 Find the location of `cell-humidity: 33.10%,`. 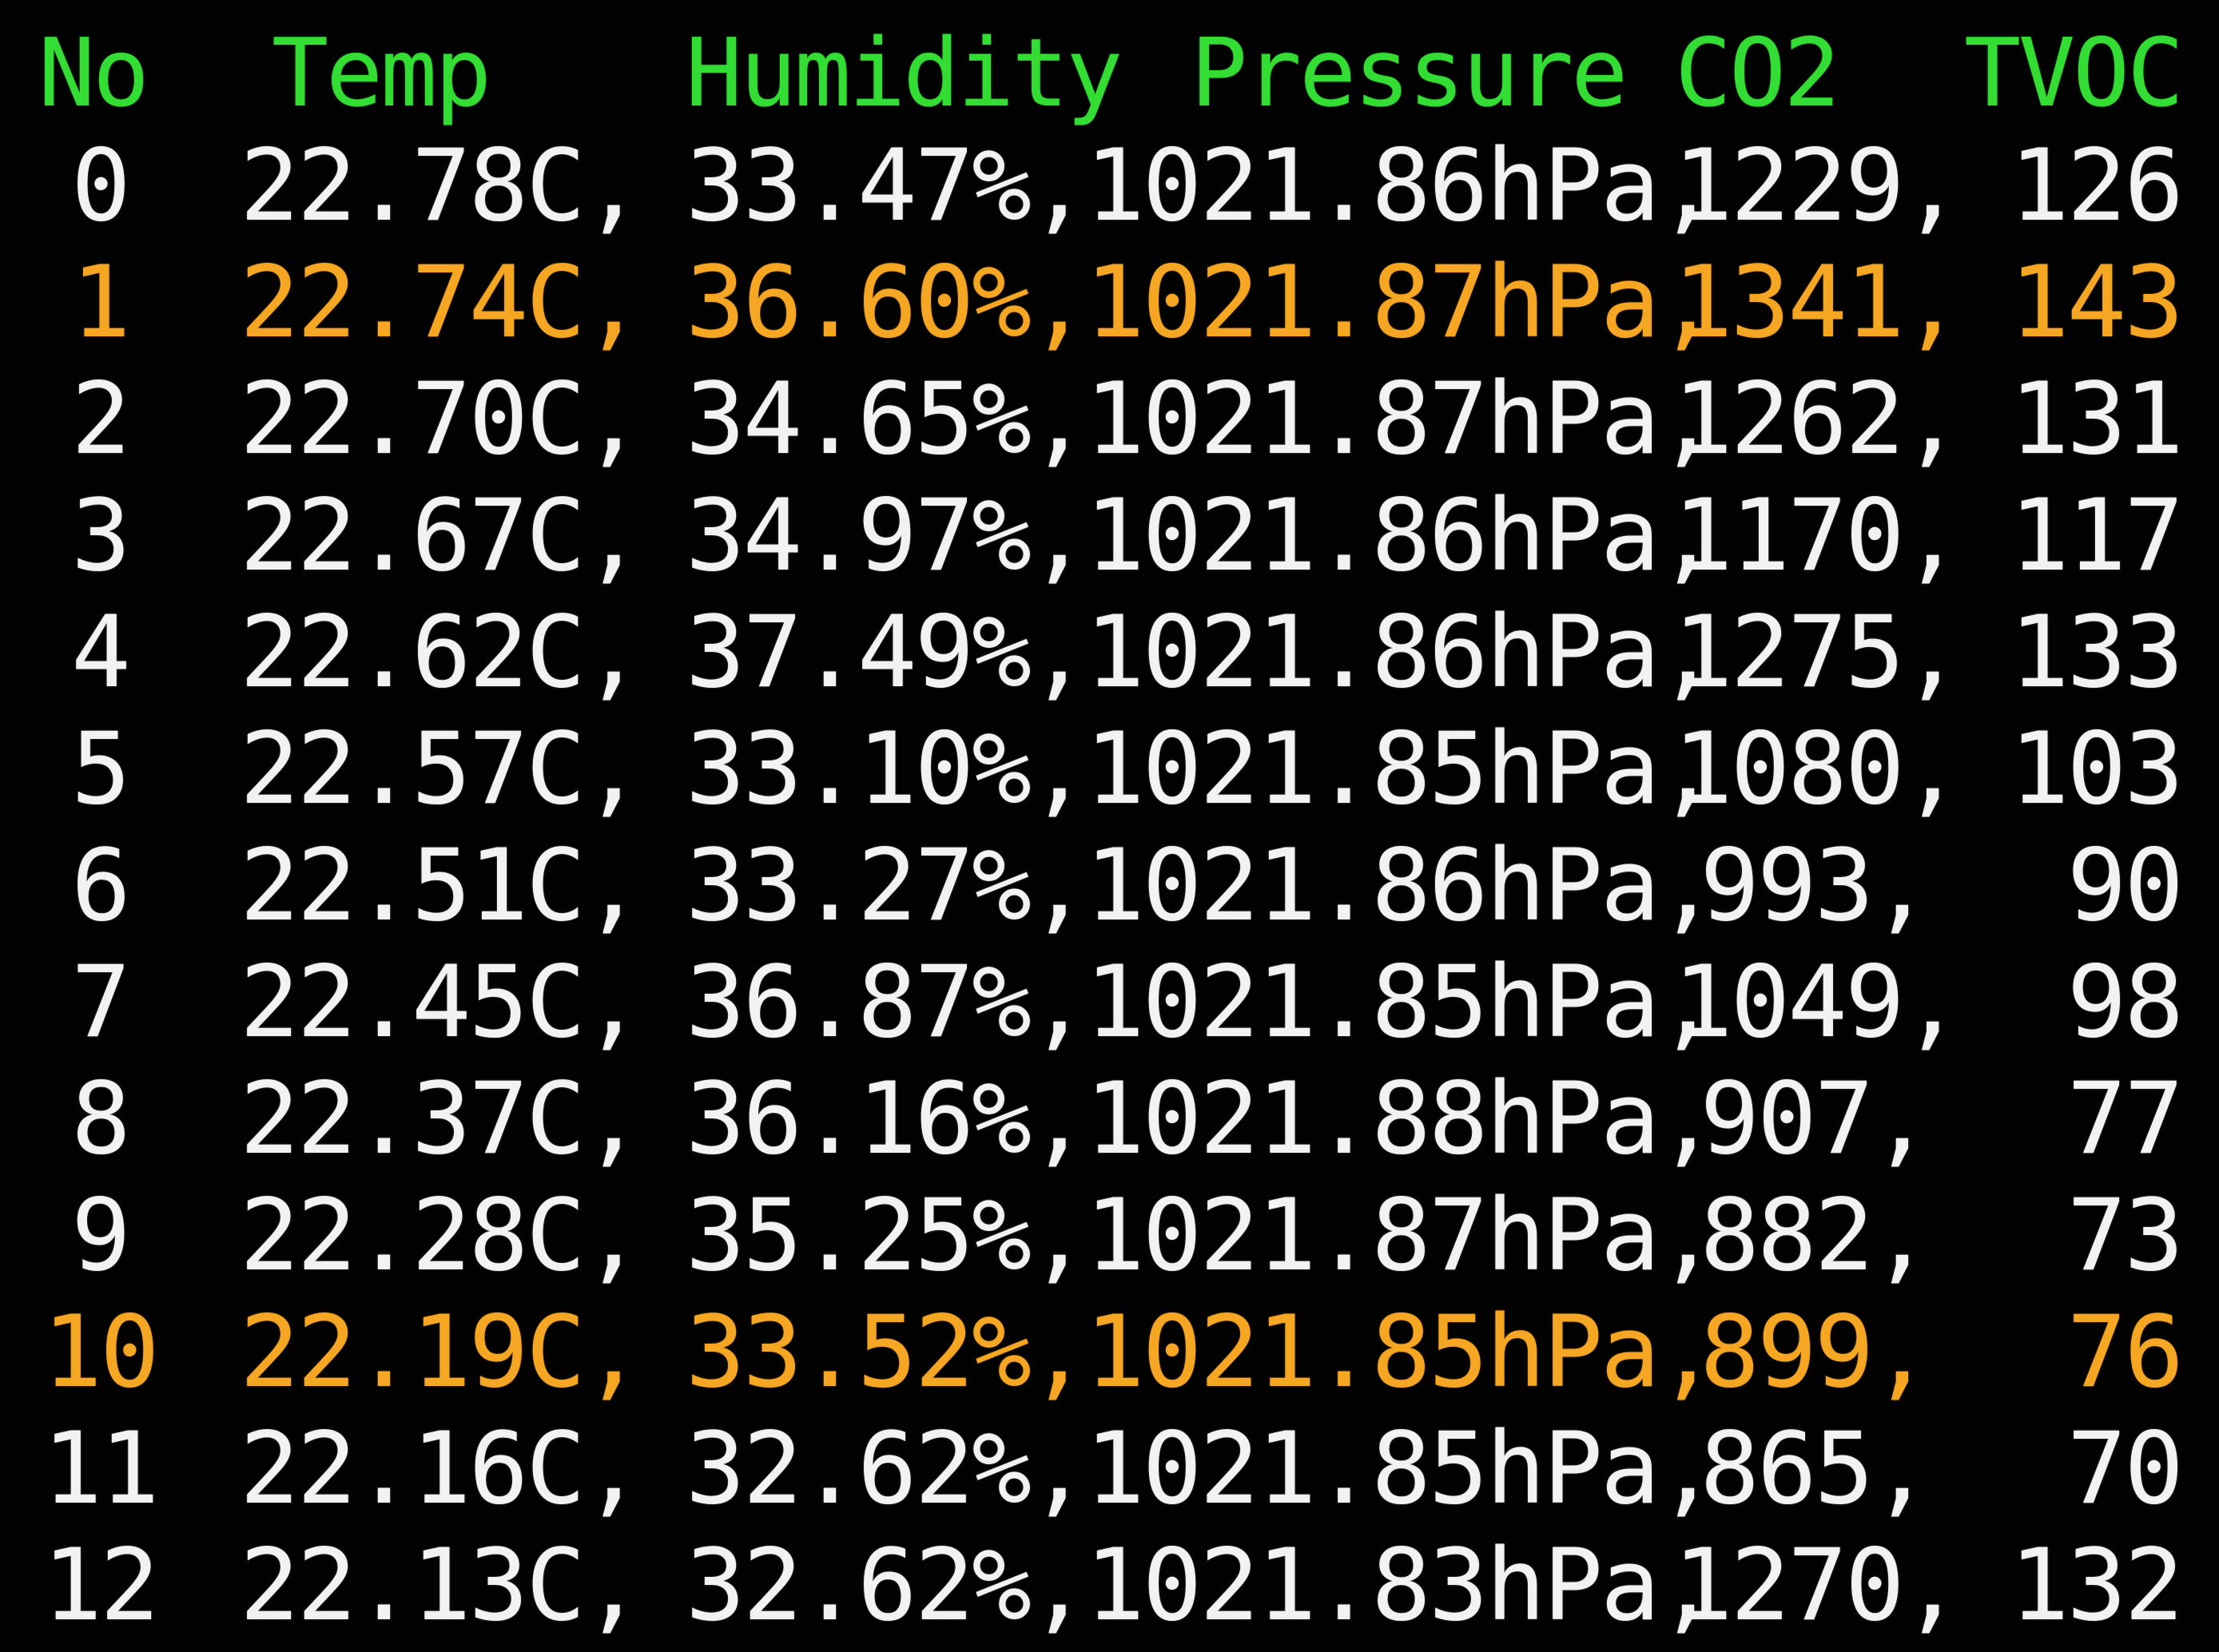

cell-humidity: 33.10%, is located at coordinates (887, 769).